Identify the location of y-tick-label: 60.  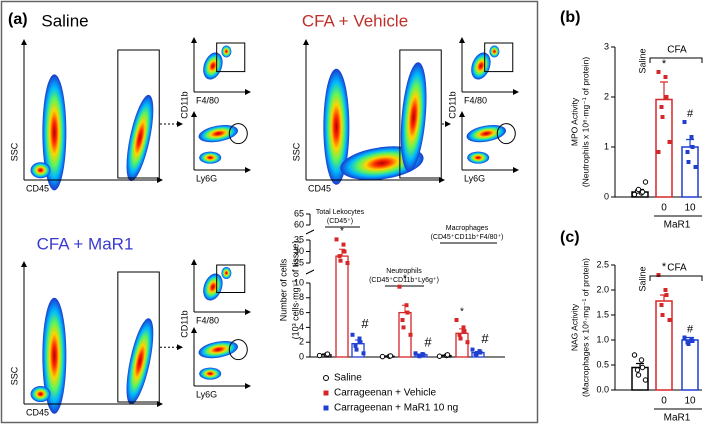
(299, 224).